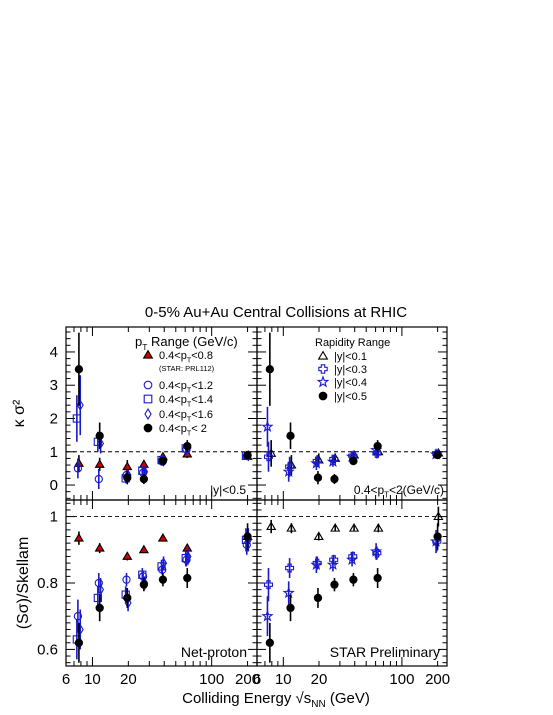  What do you see at coordinates (350, 357) in the screenshot?
I see `legend-label: |y|<0.1` at bounding box center [350, 357].